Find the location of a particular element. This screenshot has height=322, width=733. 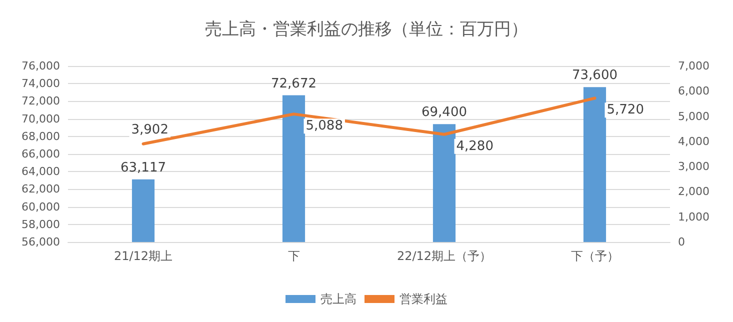

x-tick-label: 下（予） is located at coordinates (594, 256).